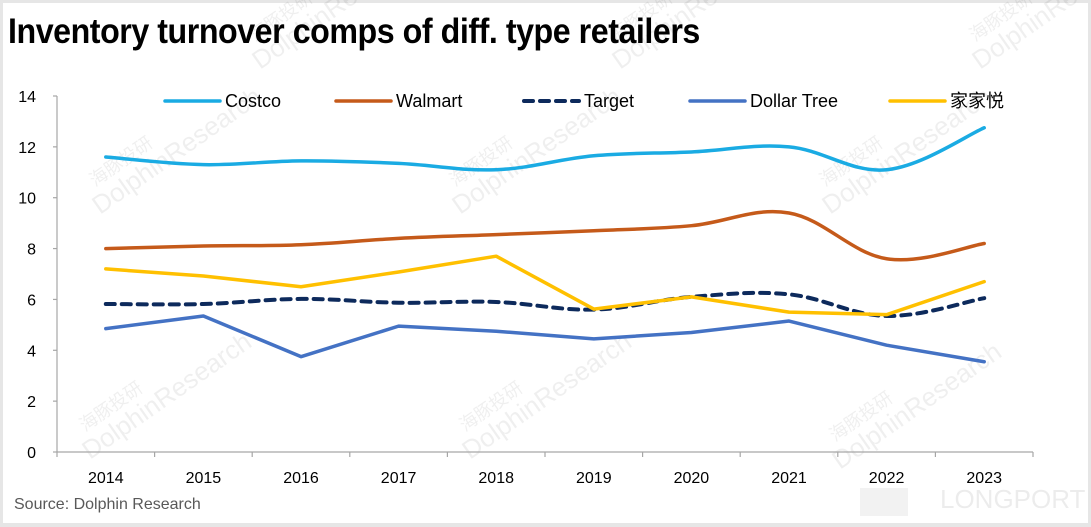 The width and height of the screenshot is (1091, 527). What do you see at coordinates (31, 250) in the screenshot?
I see `y-tick-label: 8` at bounding box center [31, 250].